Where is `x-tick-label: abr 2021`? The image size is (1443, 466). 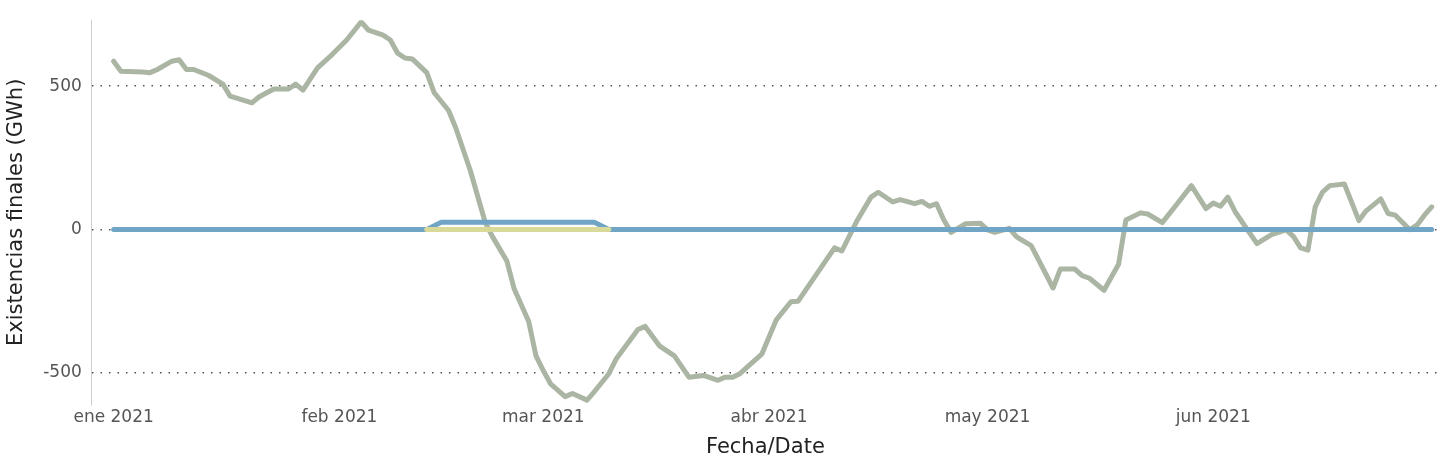
x-tick-label: abr 2021 is located at coordinates (769, 416).